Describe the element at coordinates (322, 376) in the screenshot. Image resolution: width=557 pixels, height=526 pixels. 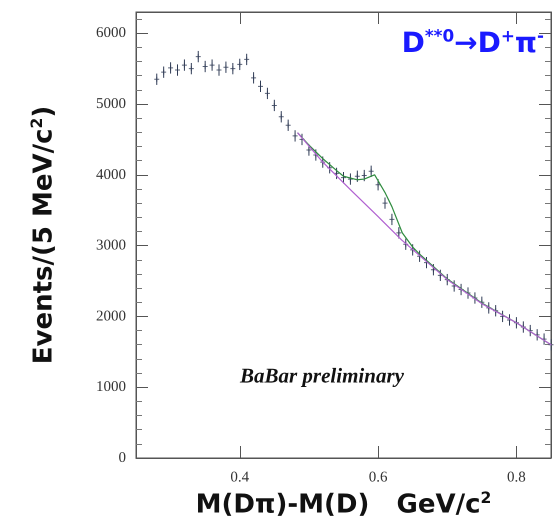
I see `annotation: BaBar preliminary` at that location.